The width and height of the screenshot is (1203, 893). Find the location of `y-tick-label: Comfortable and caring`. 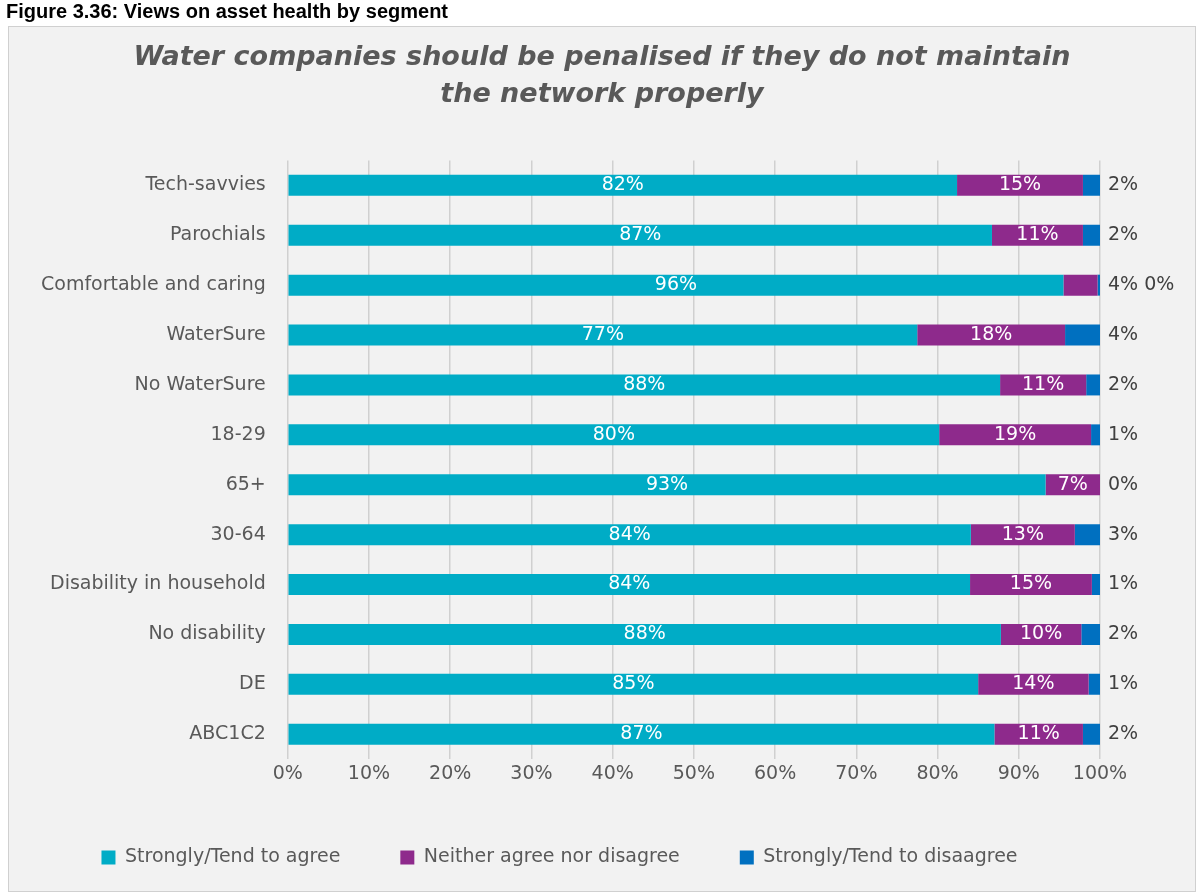

y-tick-label: Comfortable and caring is located at coordinates (153, 283).